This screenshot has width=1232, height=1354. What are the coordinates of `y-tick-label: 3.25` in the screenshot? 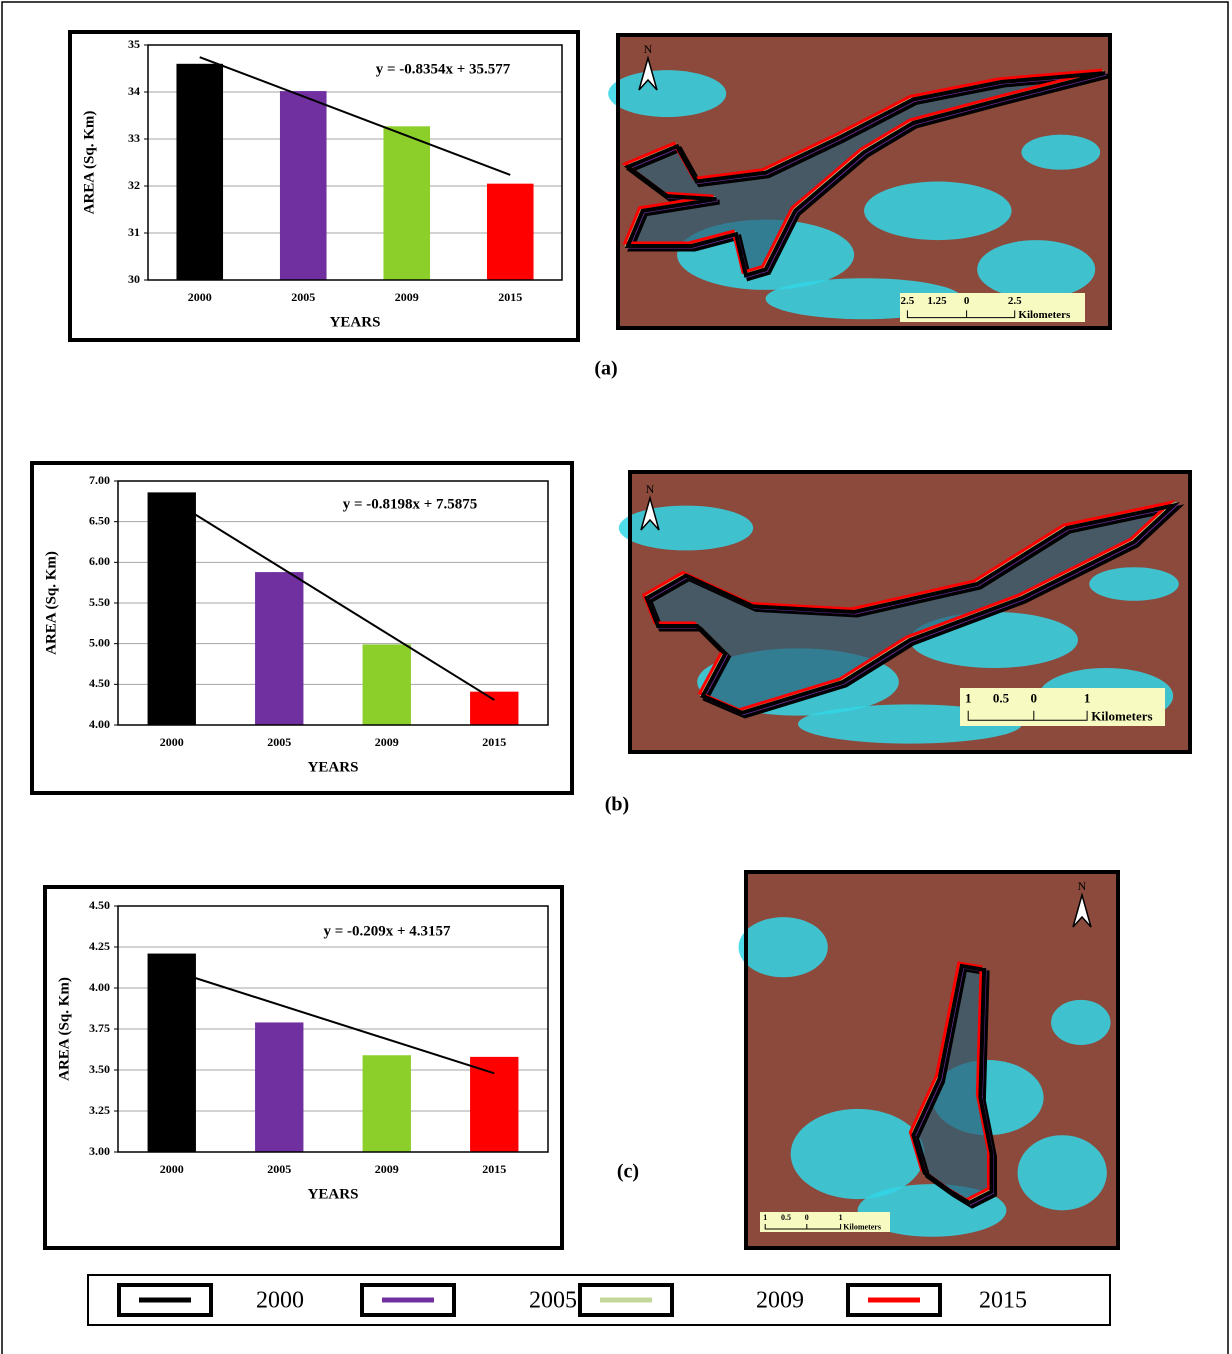 It's located at (99, 1110).